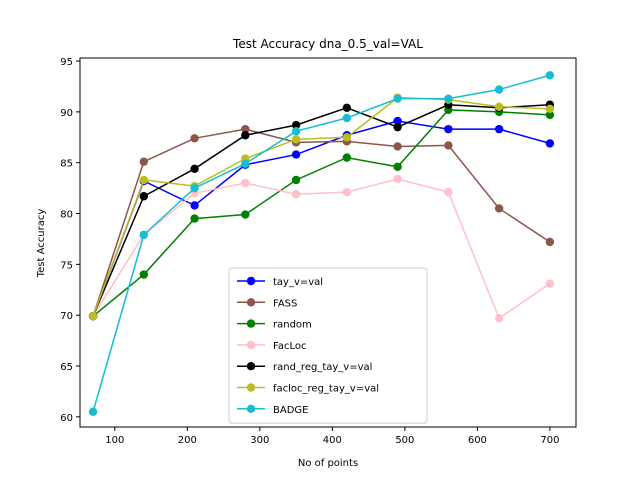 The height and width of the screenshot is (480, 640). What do you see at coordinates (326, 389) in the screenshot?
I see `legend-entry: facloc_reg_tay_v=val` at bounding box center [326, 389].